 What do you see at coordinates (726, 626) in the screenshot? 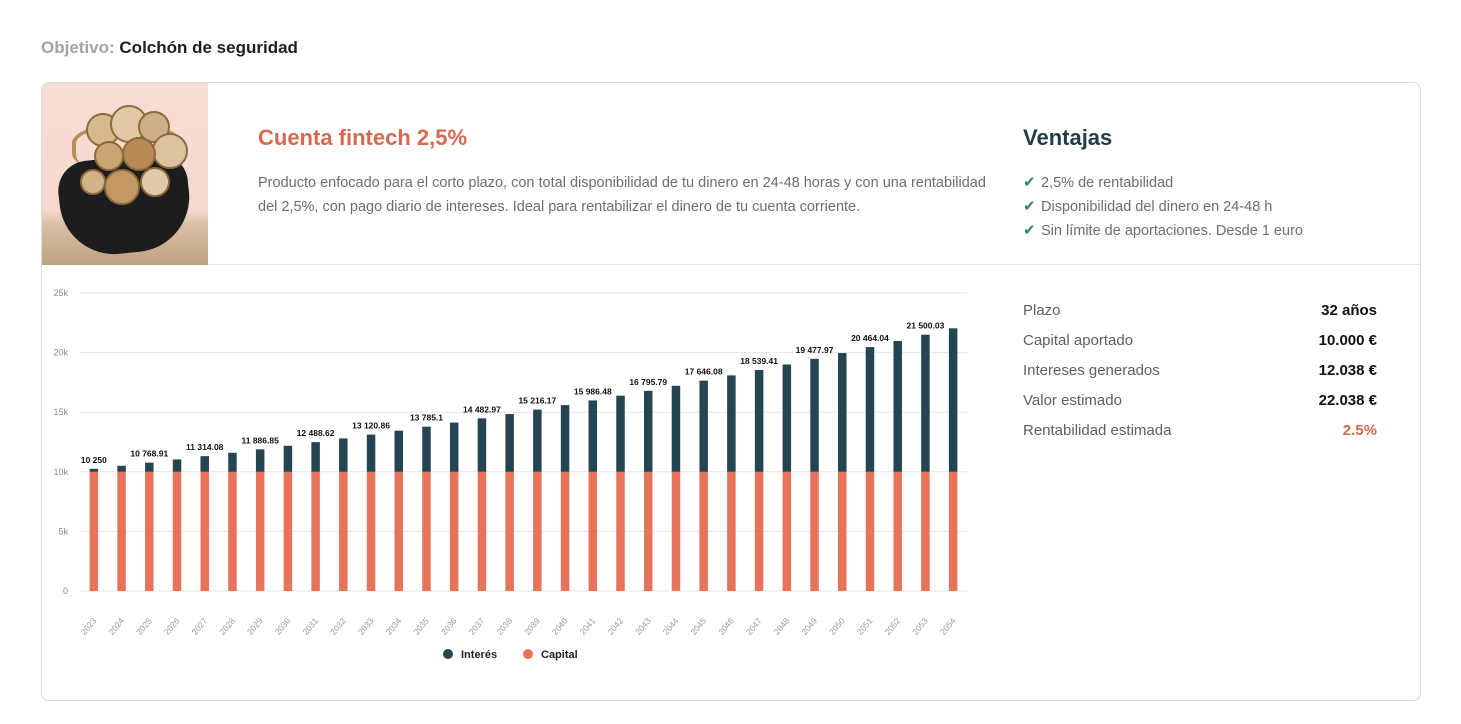
I see `x-tick-label: 2046` at bounding box center [726, 626].